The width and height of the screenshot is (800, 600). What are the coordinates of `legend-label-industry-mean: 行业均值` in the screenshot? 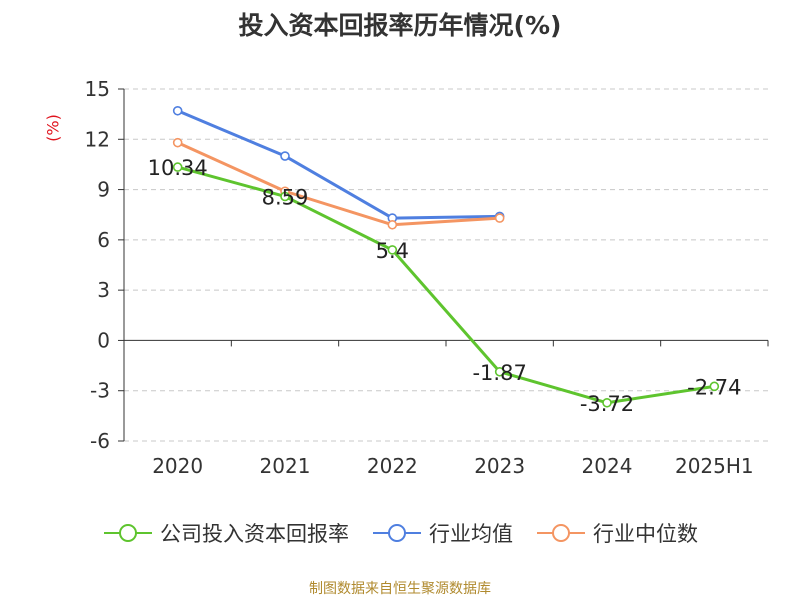 It's located at (471, 534).